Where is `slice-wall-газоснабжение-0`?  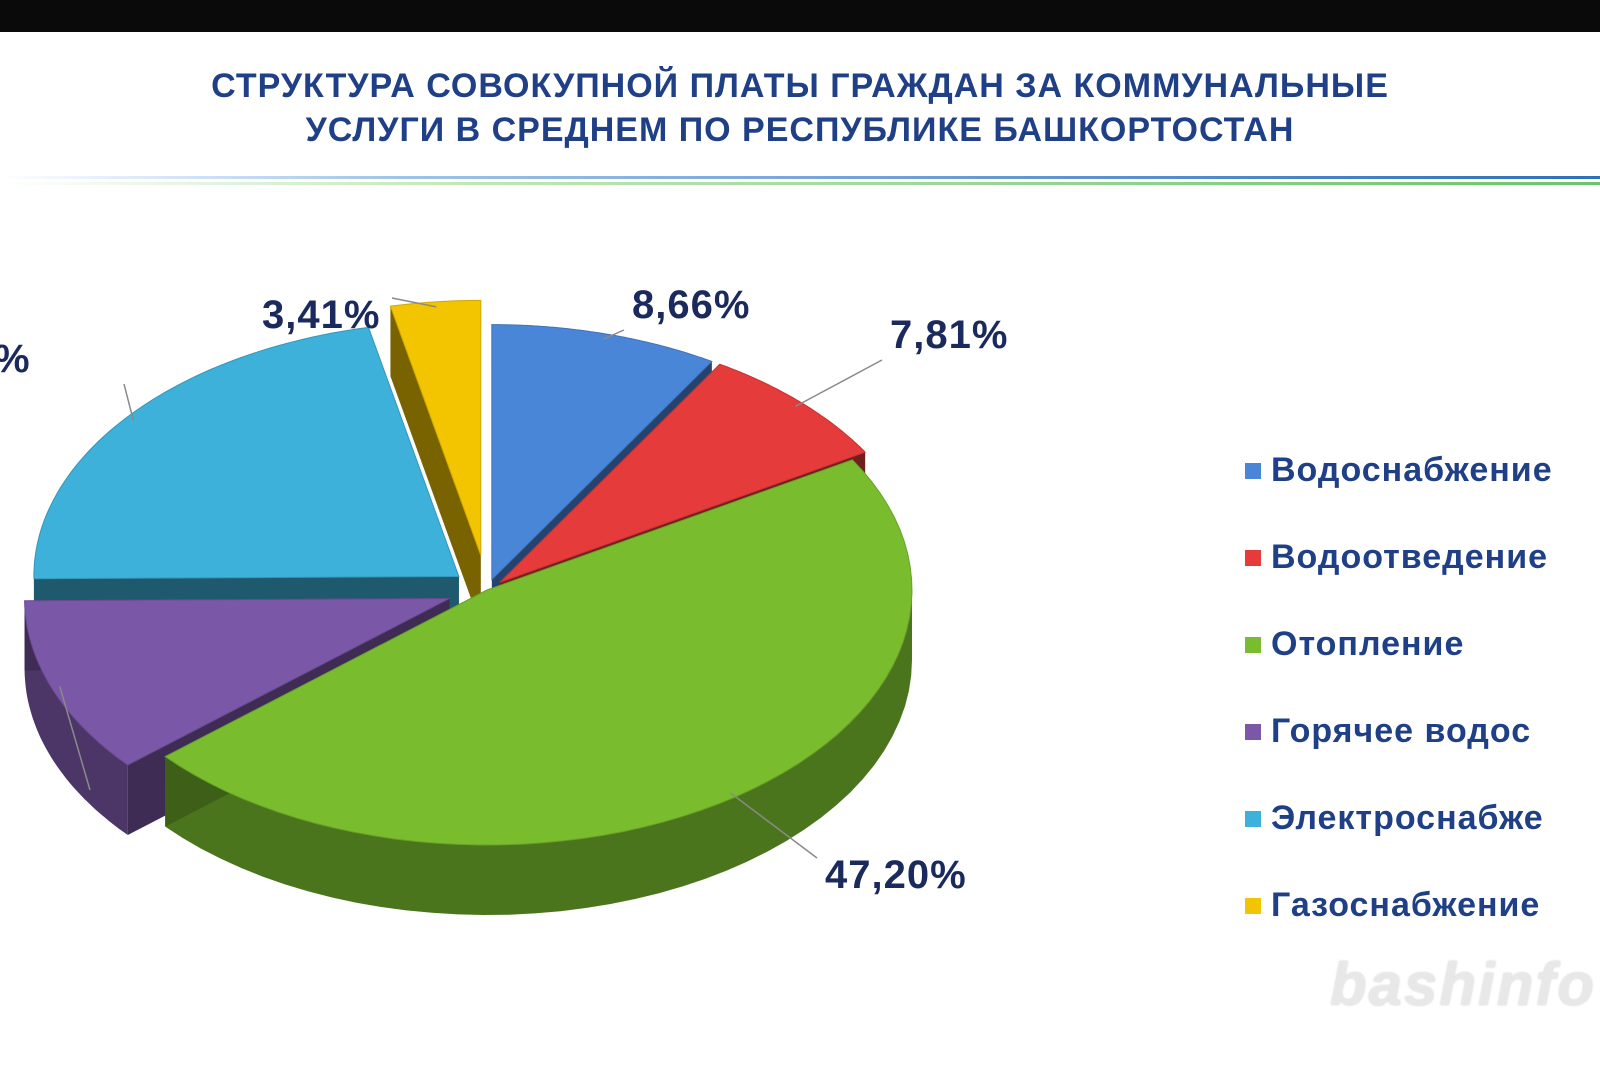 slice-wall-газоснабжение-0 is located at coordinates (435, 466).